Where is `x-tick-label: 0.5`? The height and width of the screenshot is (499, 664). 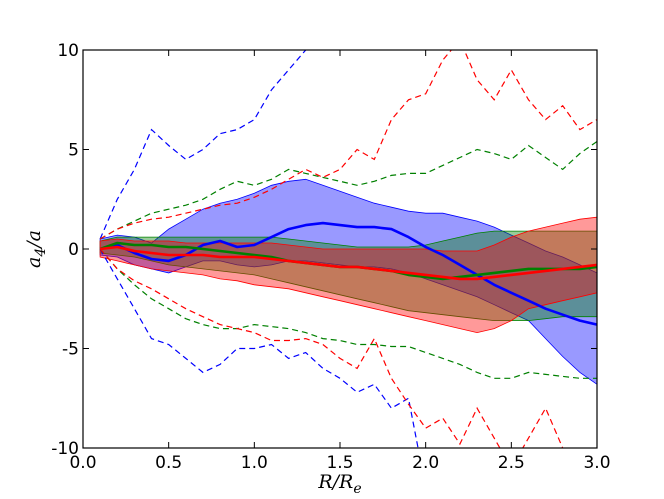 x-tick-label: 0.5 is located at coordinates (168, 463).